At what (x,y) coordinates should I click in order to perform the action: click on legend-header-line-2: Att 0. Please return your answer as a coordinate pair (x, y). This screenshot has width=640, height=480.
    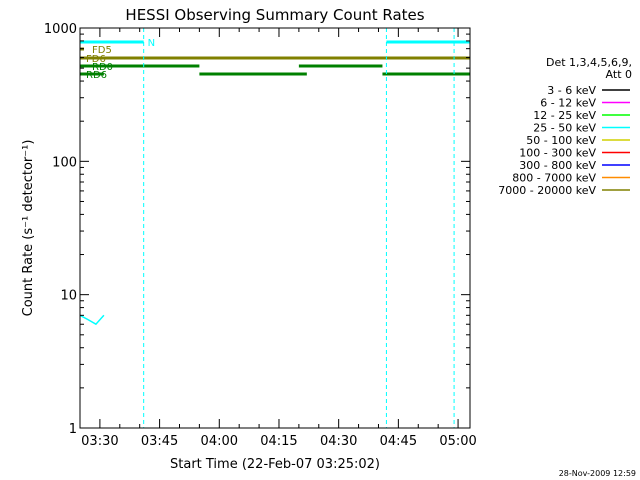
    Looking at the image, I should click on (619, 74).